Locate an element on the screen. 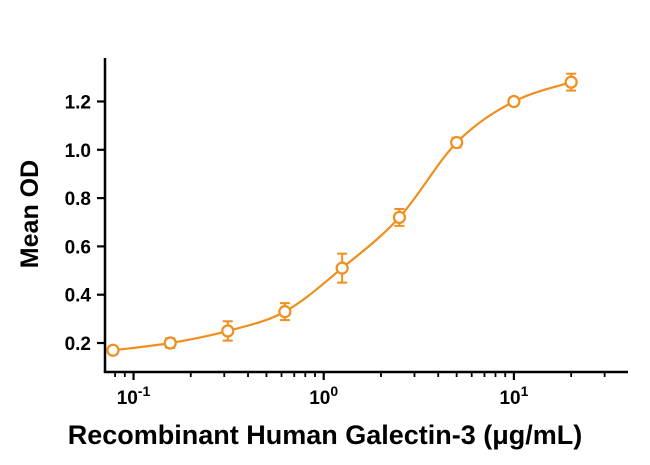 This screenshot has height=465, width=650. x-tick-label: 10¹ is located at coordinates (513, 396).